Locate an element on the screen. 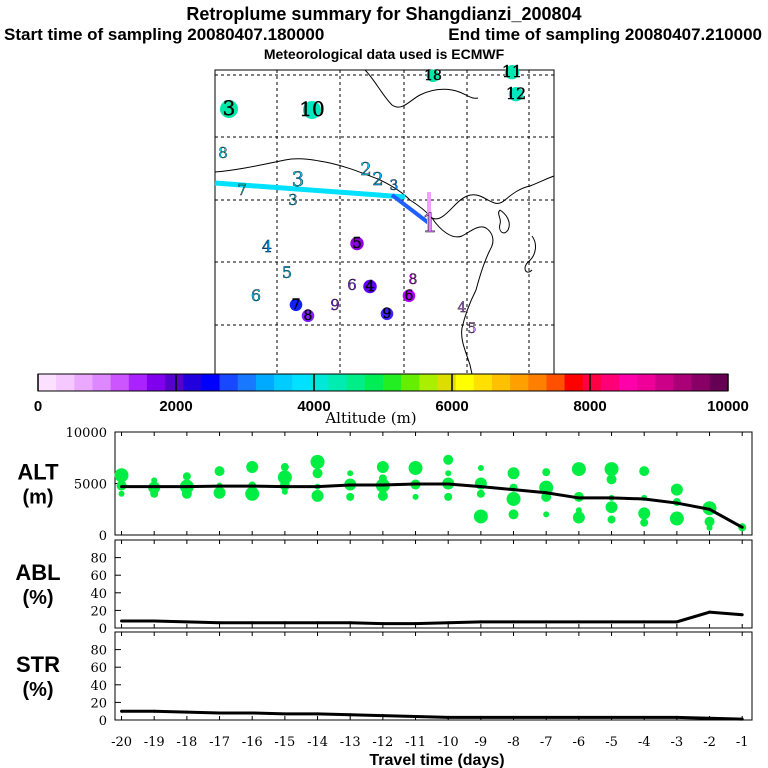 The width and height of the screenshot is (768, 768). day-label-19: 5 is located at coordinates (357, 243).